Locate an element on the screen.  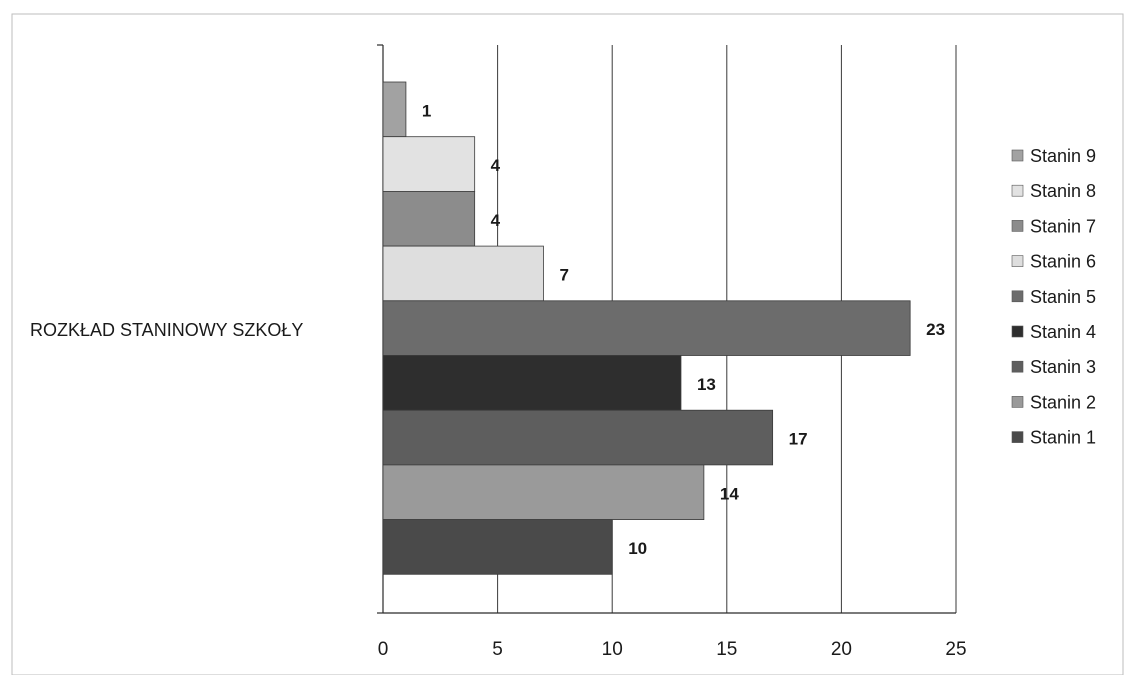
legend-label: Stanin 3 is located at coordinates (1063, 367).